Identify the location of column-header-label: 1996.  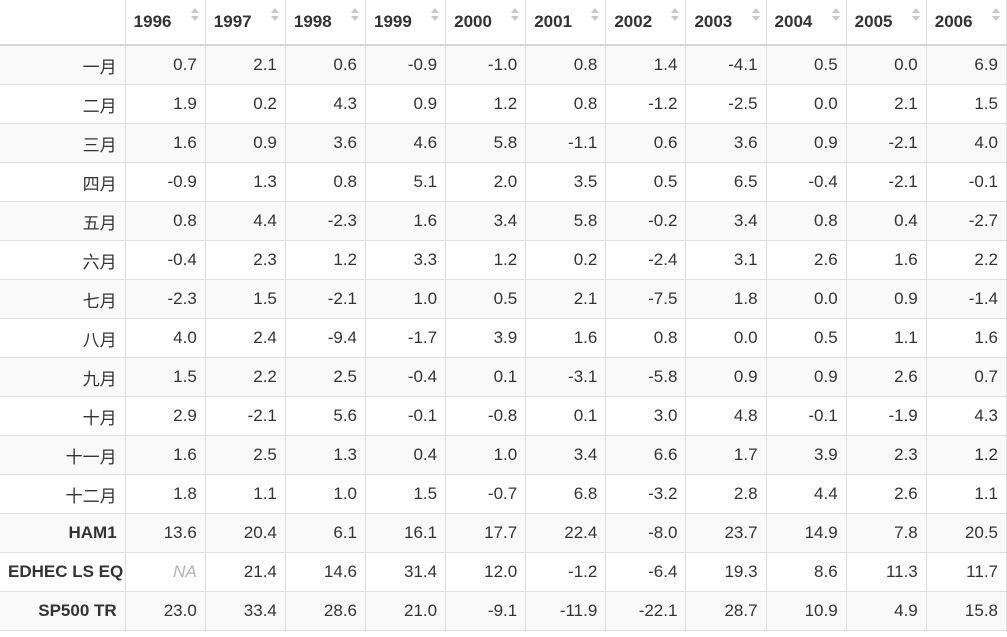
(152, 21).